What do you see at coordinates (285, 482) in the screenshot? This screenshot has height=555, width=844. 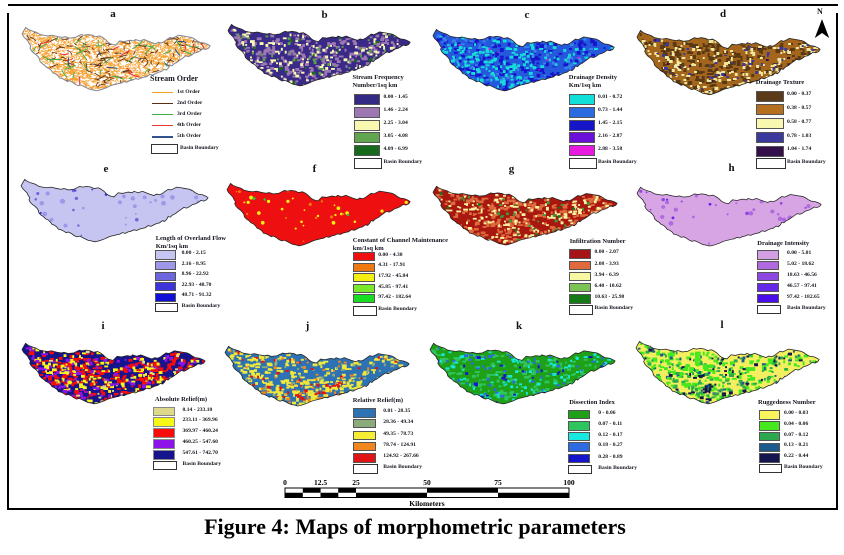 I see `svg-text: 0` at bounding box center [285, 482].